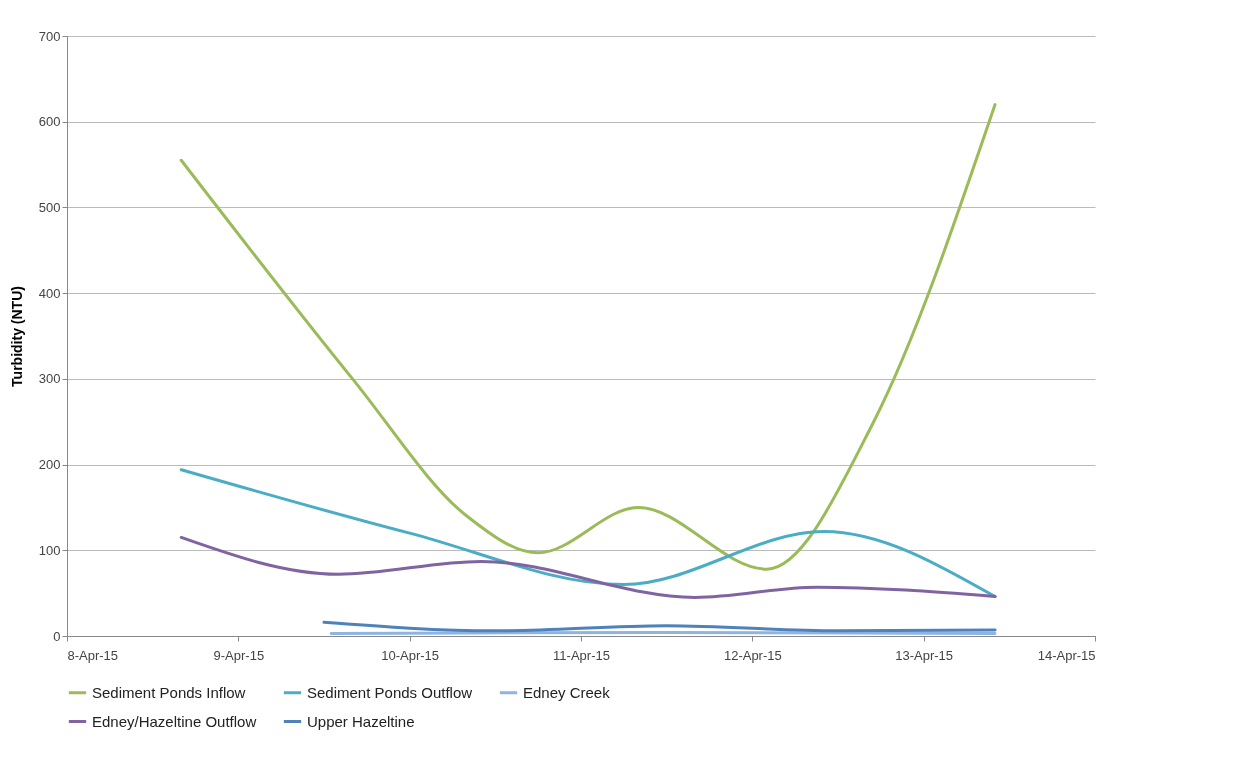 Image resolution: width=1244 pixels, height=768 pixels. What do you see at coordinates (169, 692) in the screenshot?
I see `legend-label: Sediment Ponds Inflow` at bounding box center [169, 692].